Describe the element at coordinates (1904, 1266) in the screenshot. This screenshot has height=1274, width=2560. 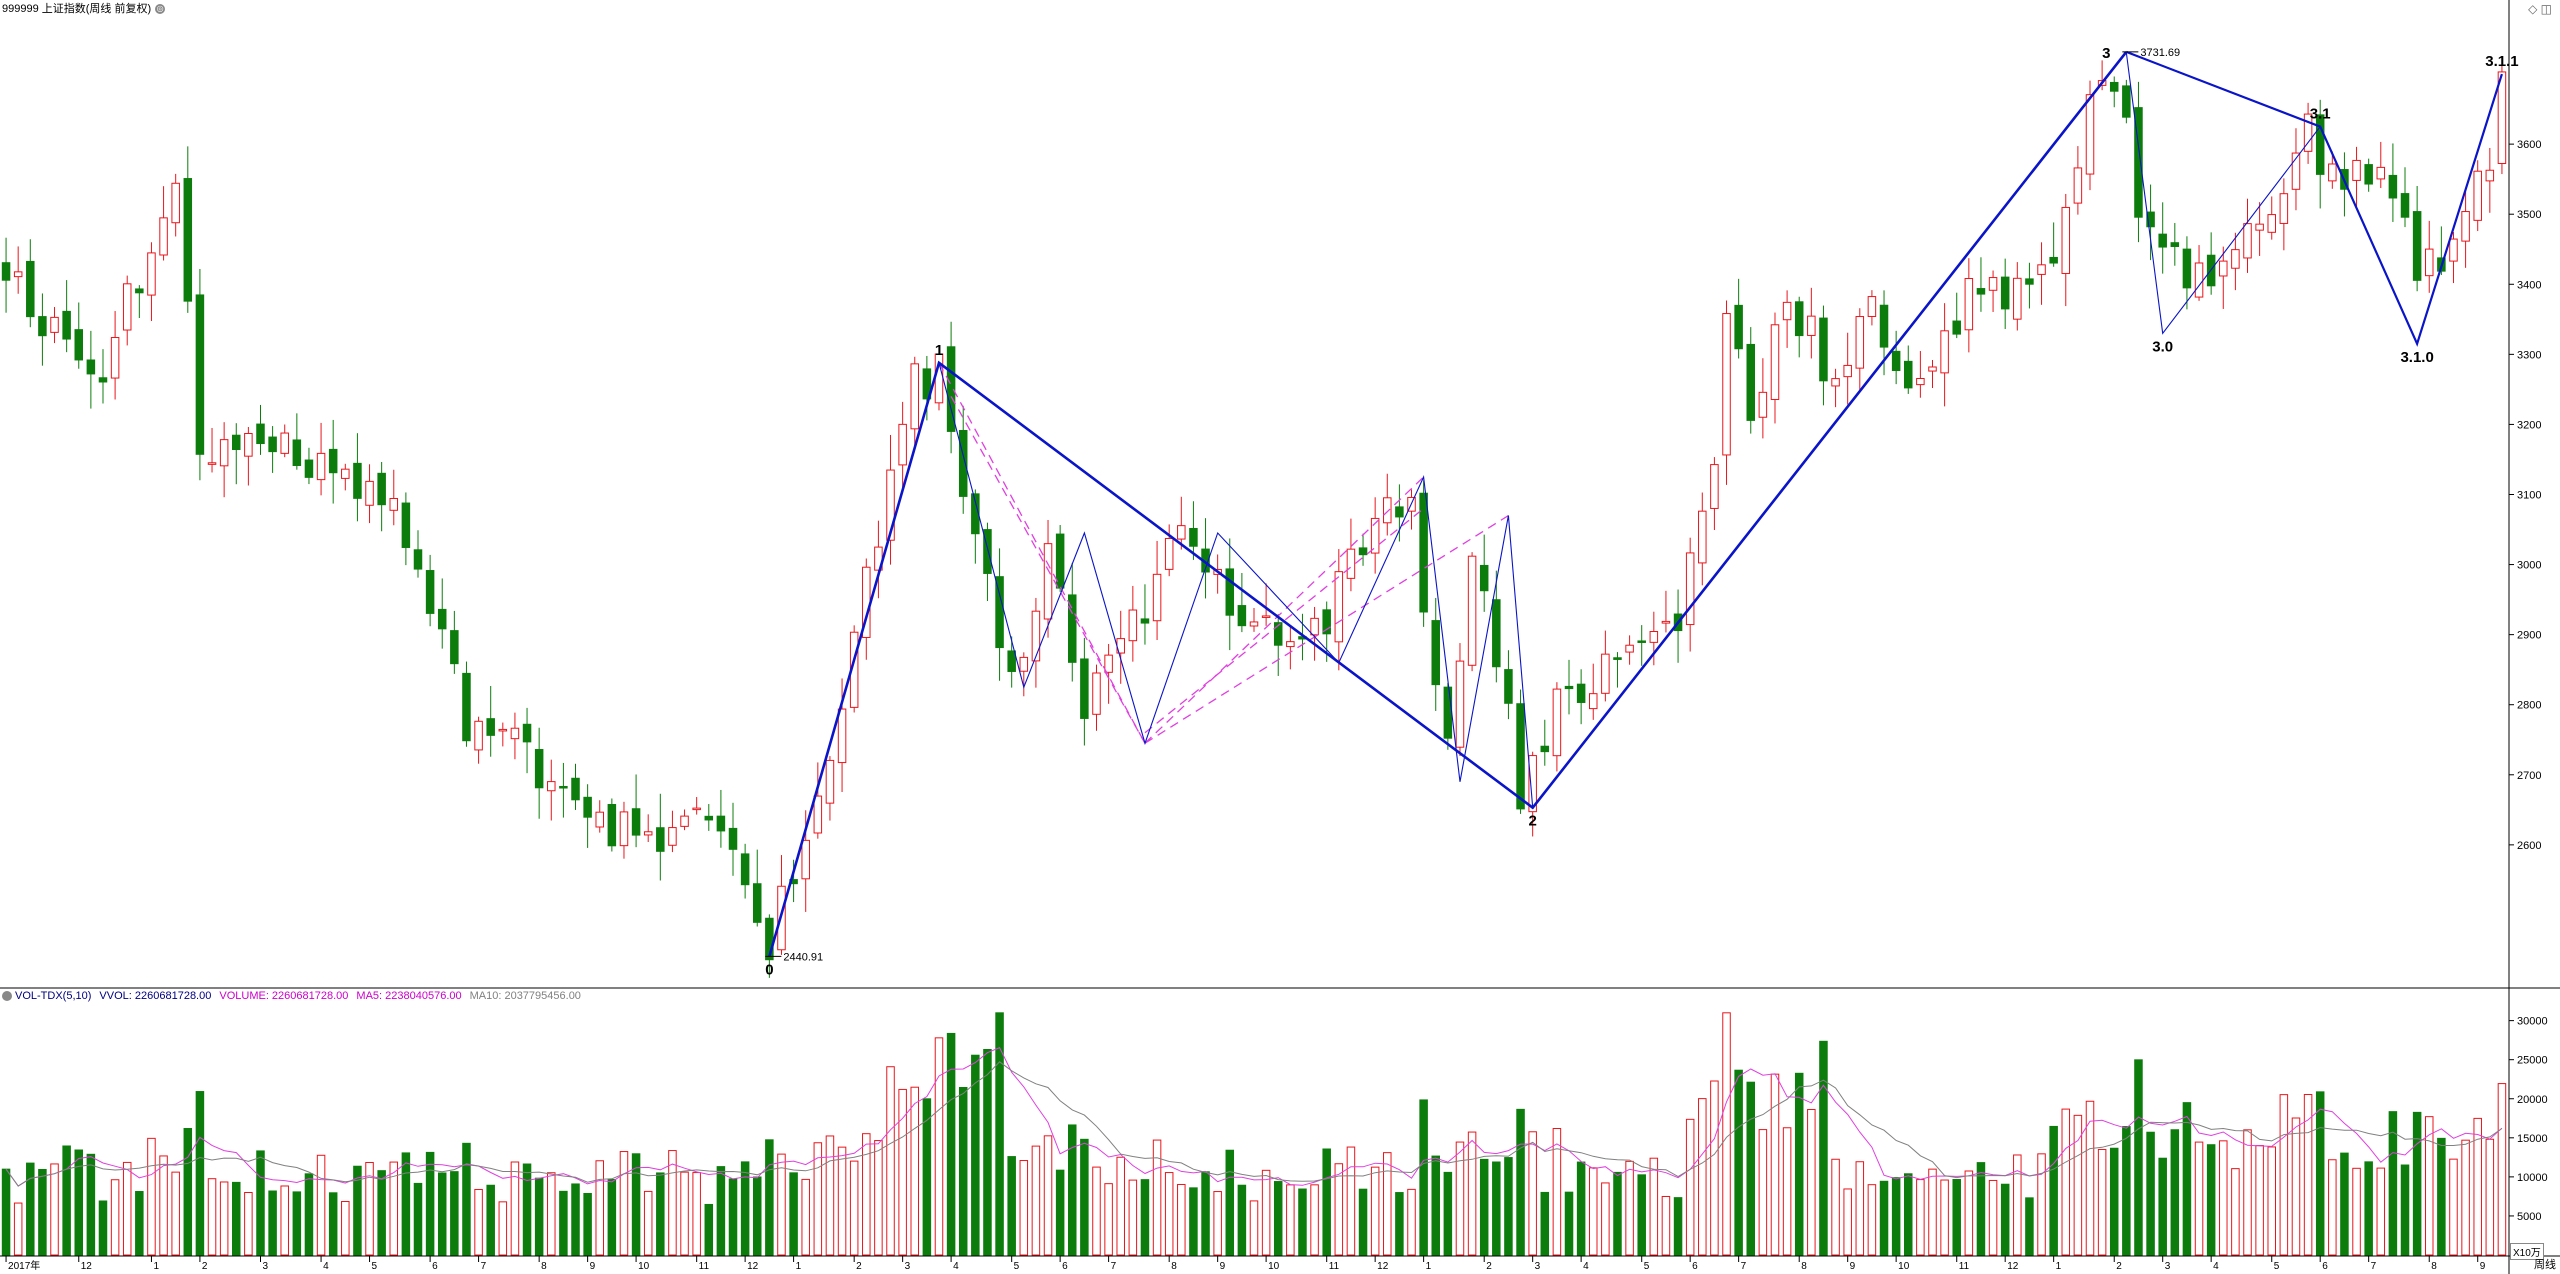
I see `time-tick-label: 10` at that location.